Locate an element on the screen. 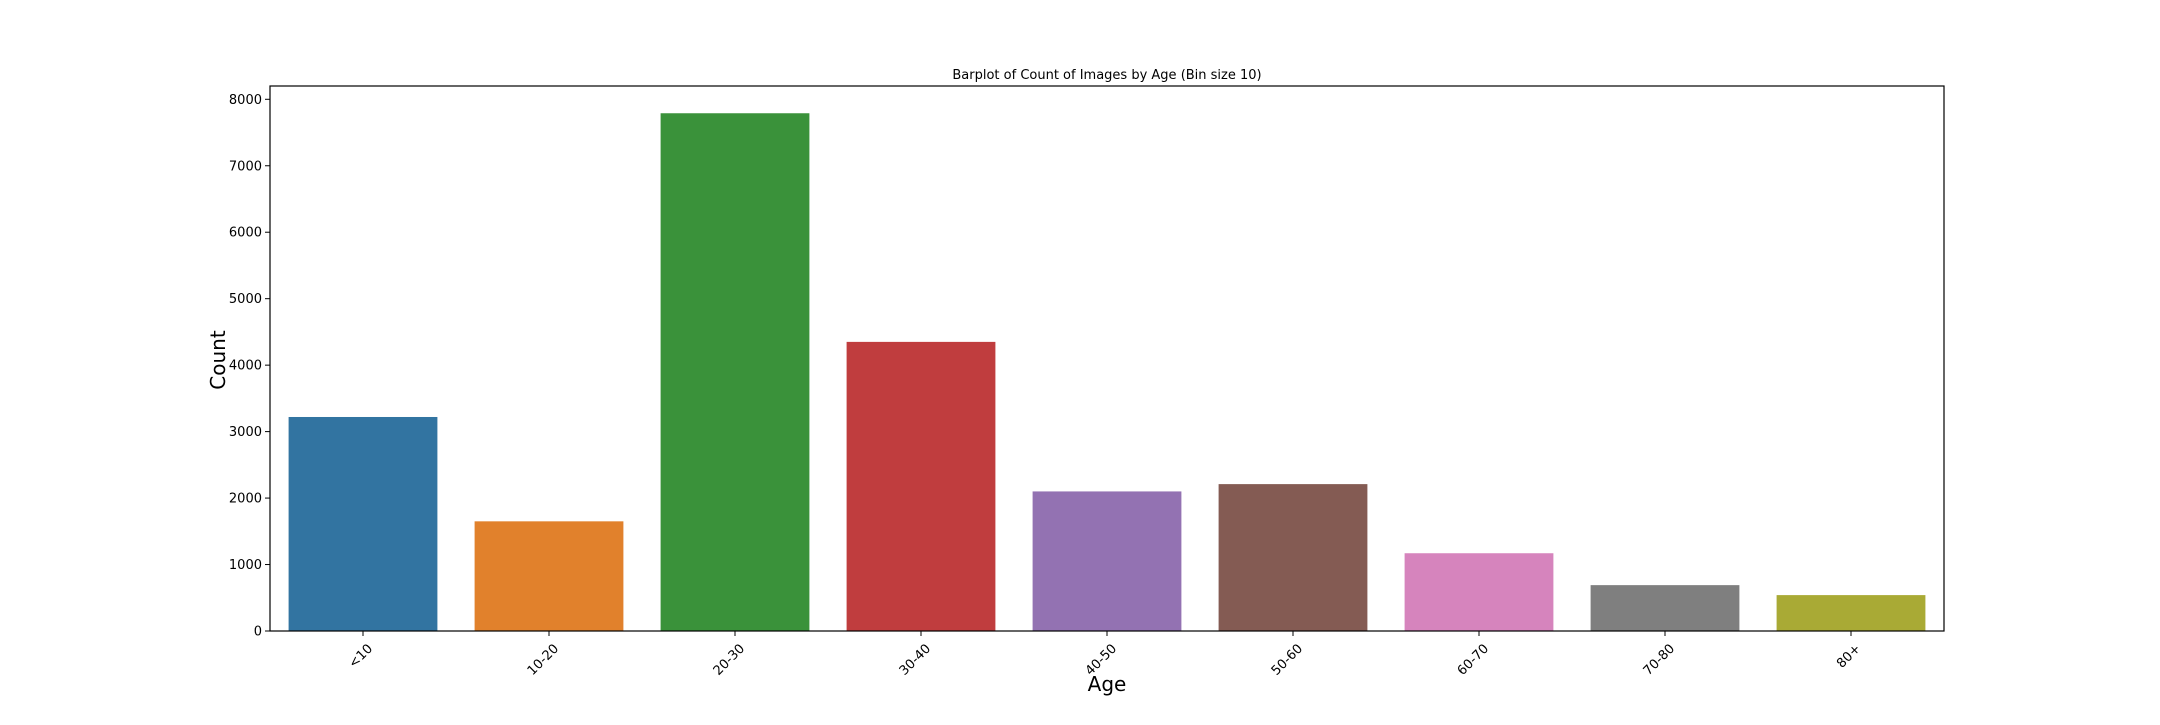 The width and height of the screenshot is (2160, 725). y-tick-label: 7000 is located at coordinates (245, 166).